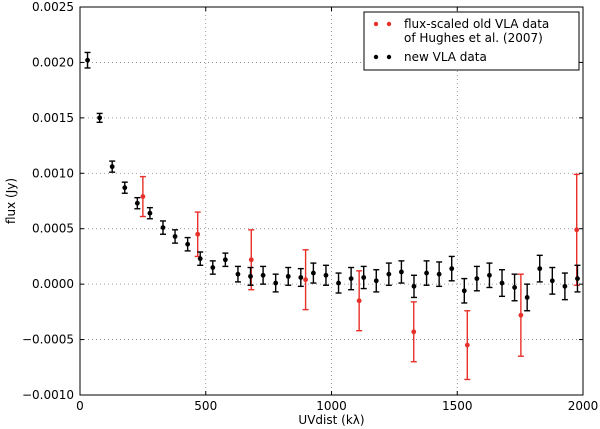  Describe the element at coordinates (11, 201) in the screenshot. I see `y-axis-label: flux (Jy)` at that location.